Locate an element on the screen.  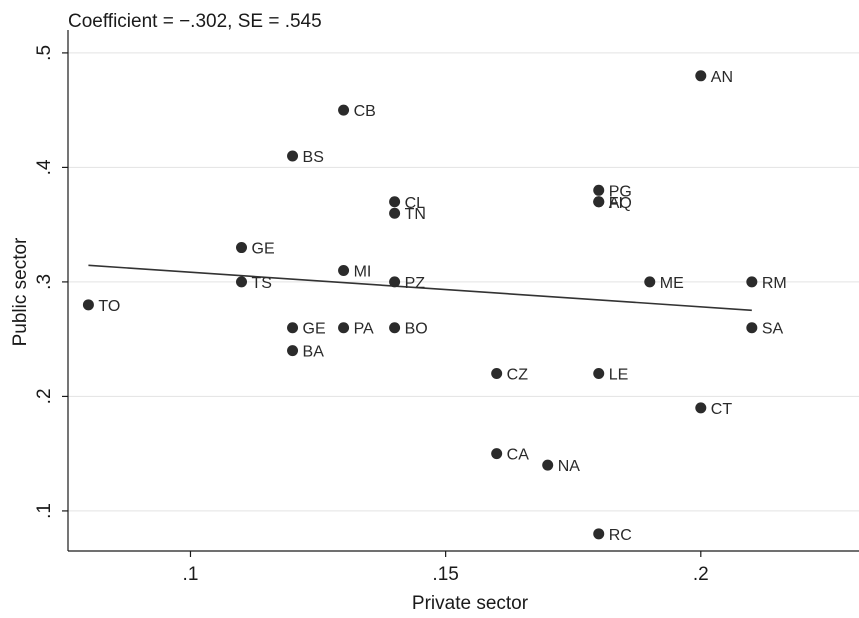
point-label: RC is located at coordinates (620, 535).